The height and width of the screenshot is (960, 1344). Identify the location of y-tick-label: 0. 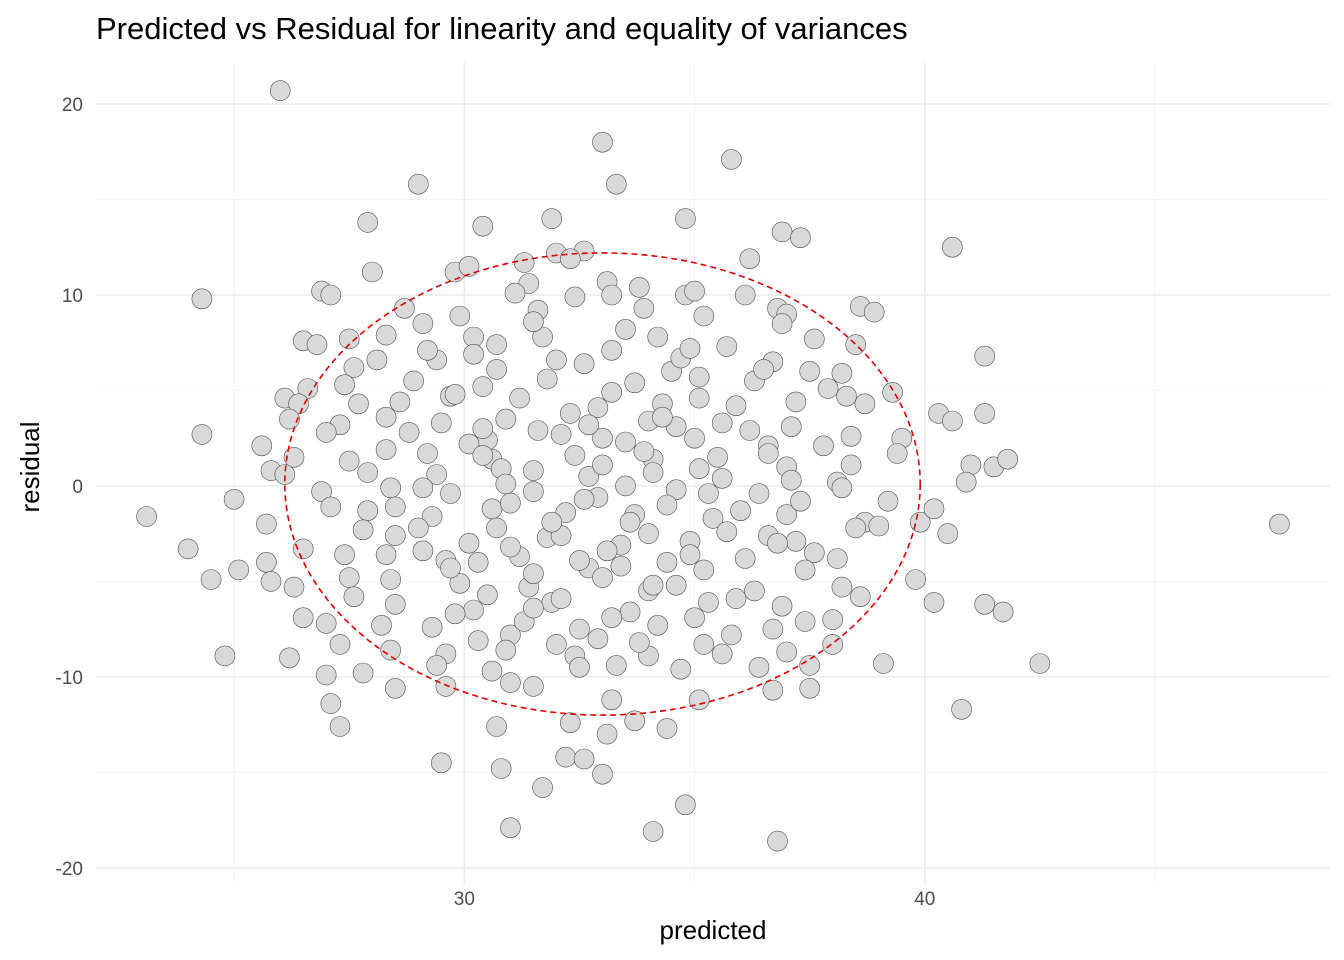
(77, 487).